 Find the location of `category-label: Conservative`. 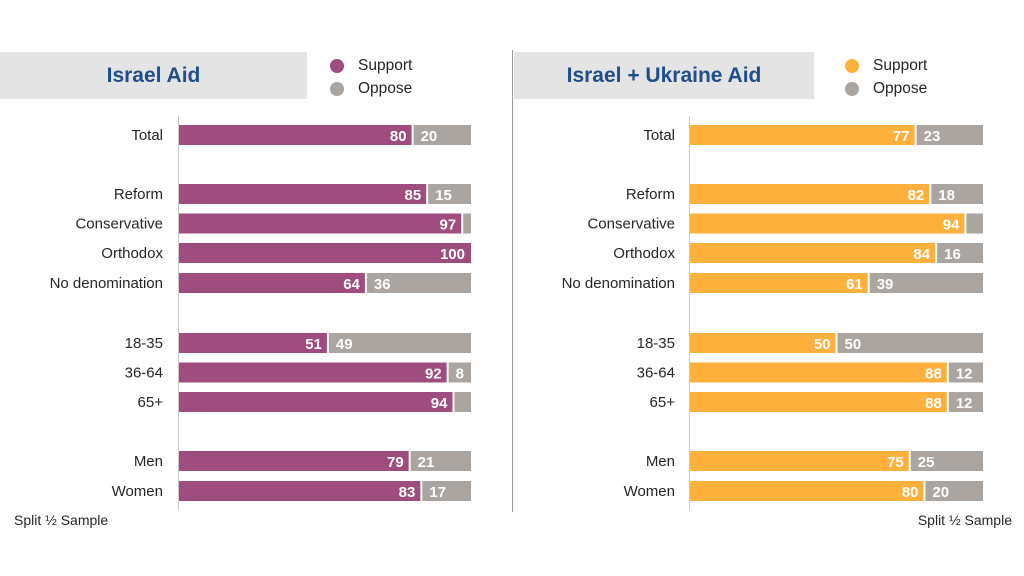

category-label: Conservative is located at coordinates (119, 224).